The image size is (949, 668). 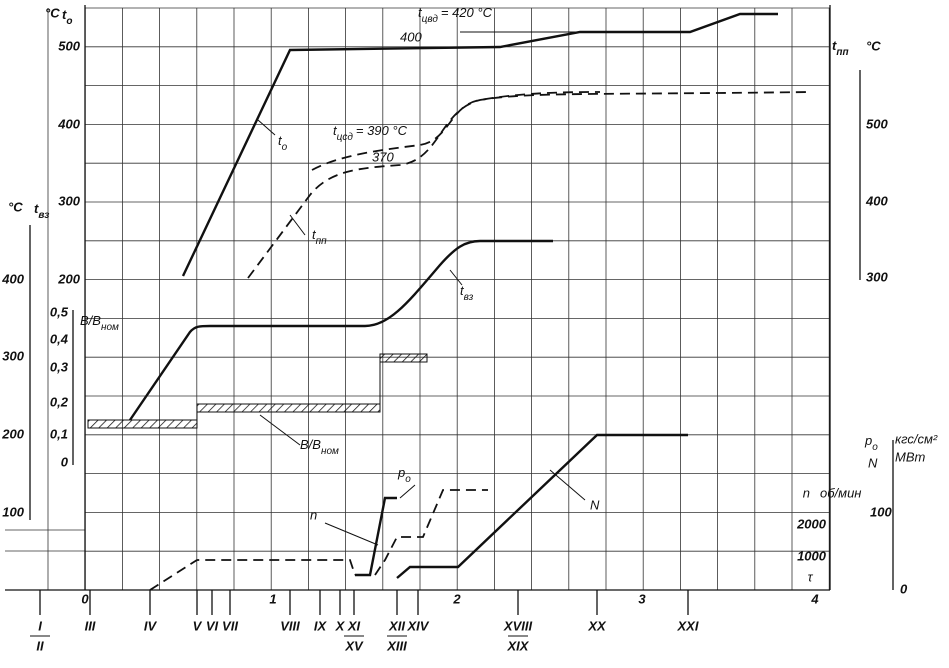 I want to click on label: XII, so click(x=396, y=625).